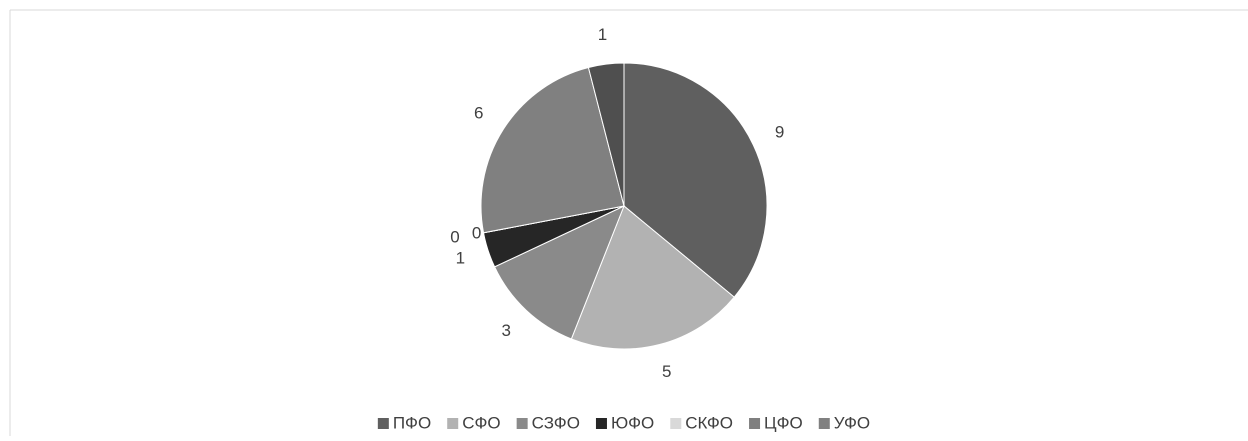 The width and height of the screenshot is (1248, 441). What do you see at coordinates (556, 422) in the screenshot?
I see `legend-label: СЗФО` at bounding box center [556, 422].